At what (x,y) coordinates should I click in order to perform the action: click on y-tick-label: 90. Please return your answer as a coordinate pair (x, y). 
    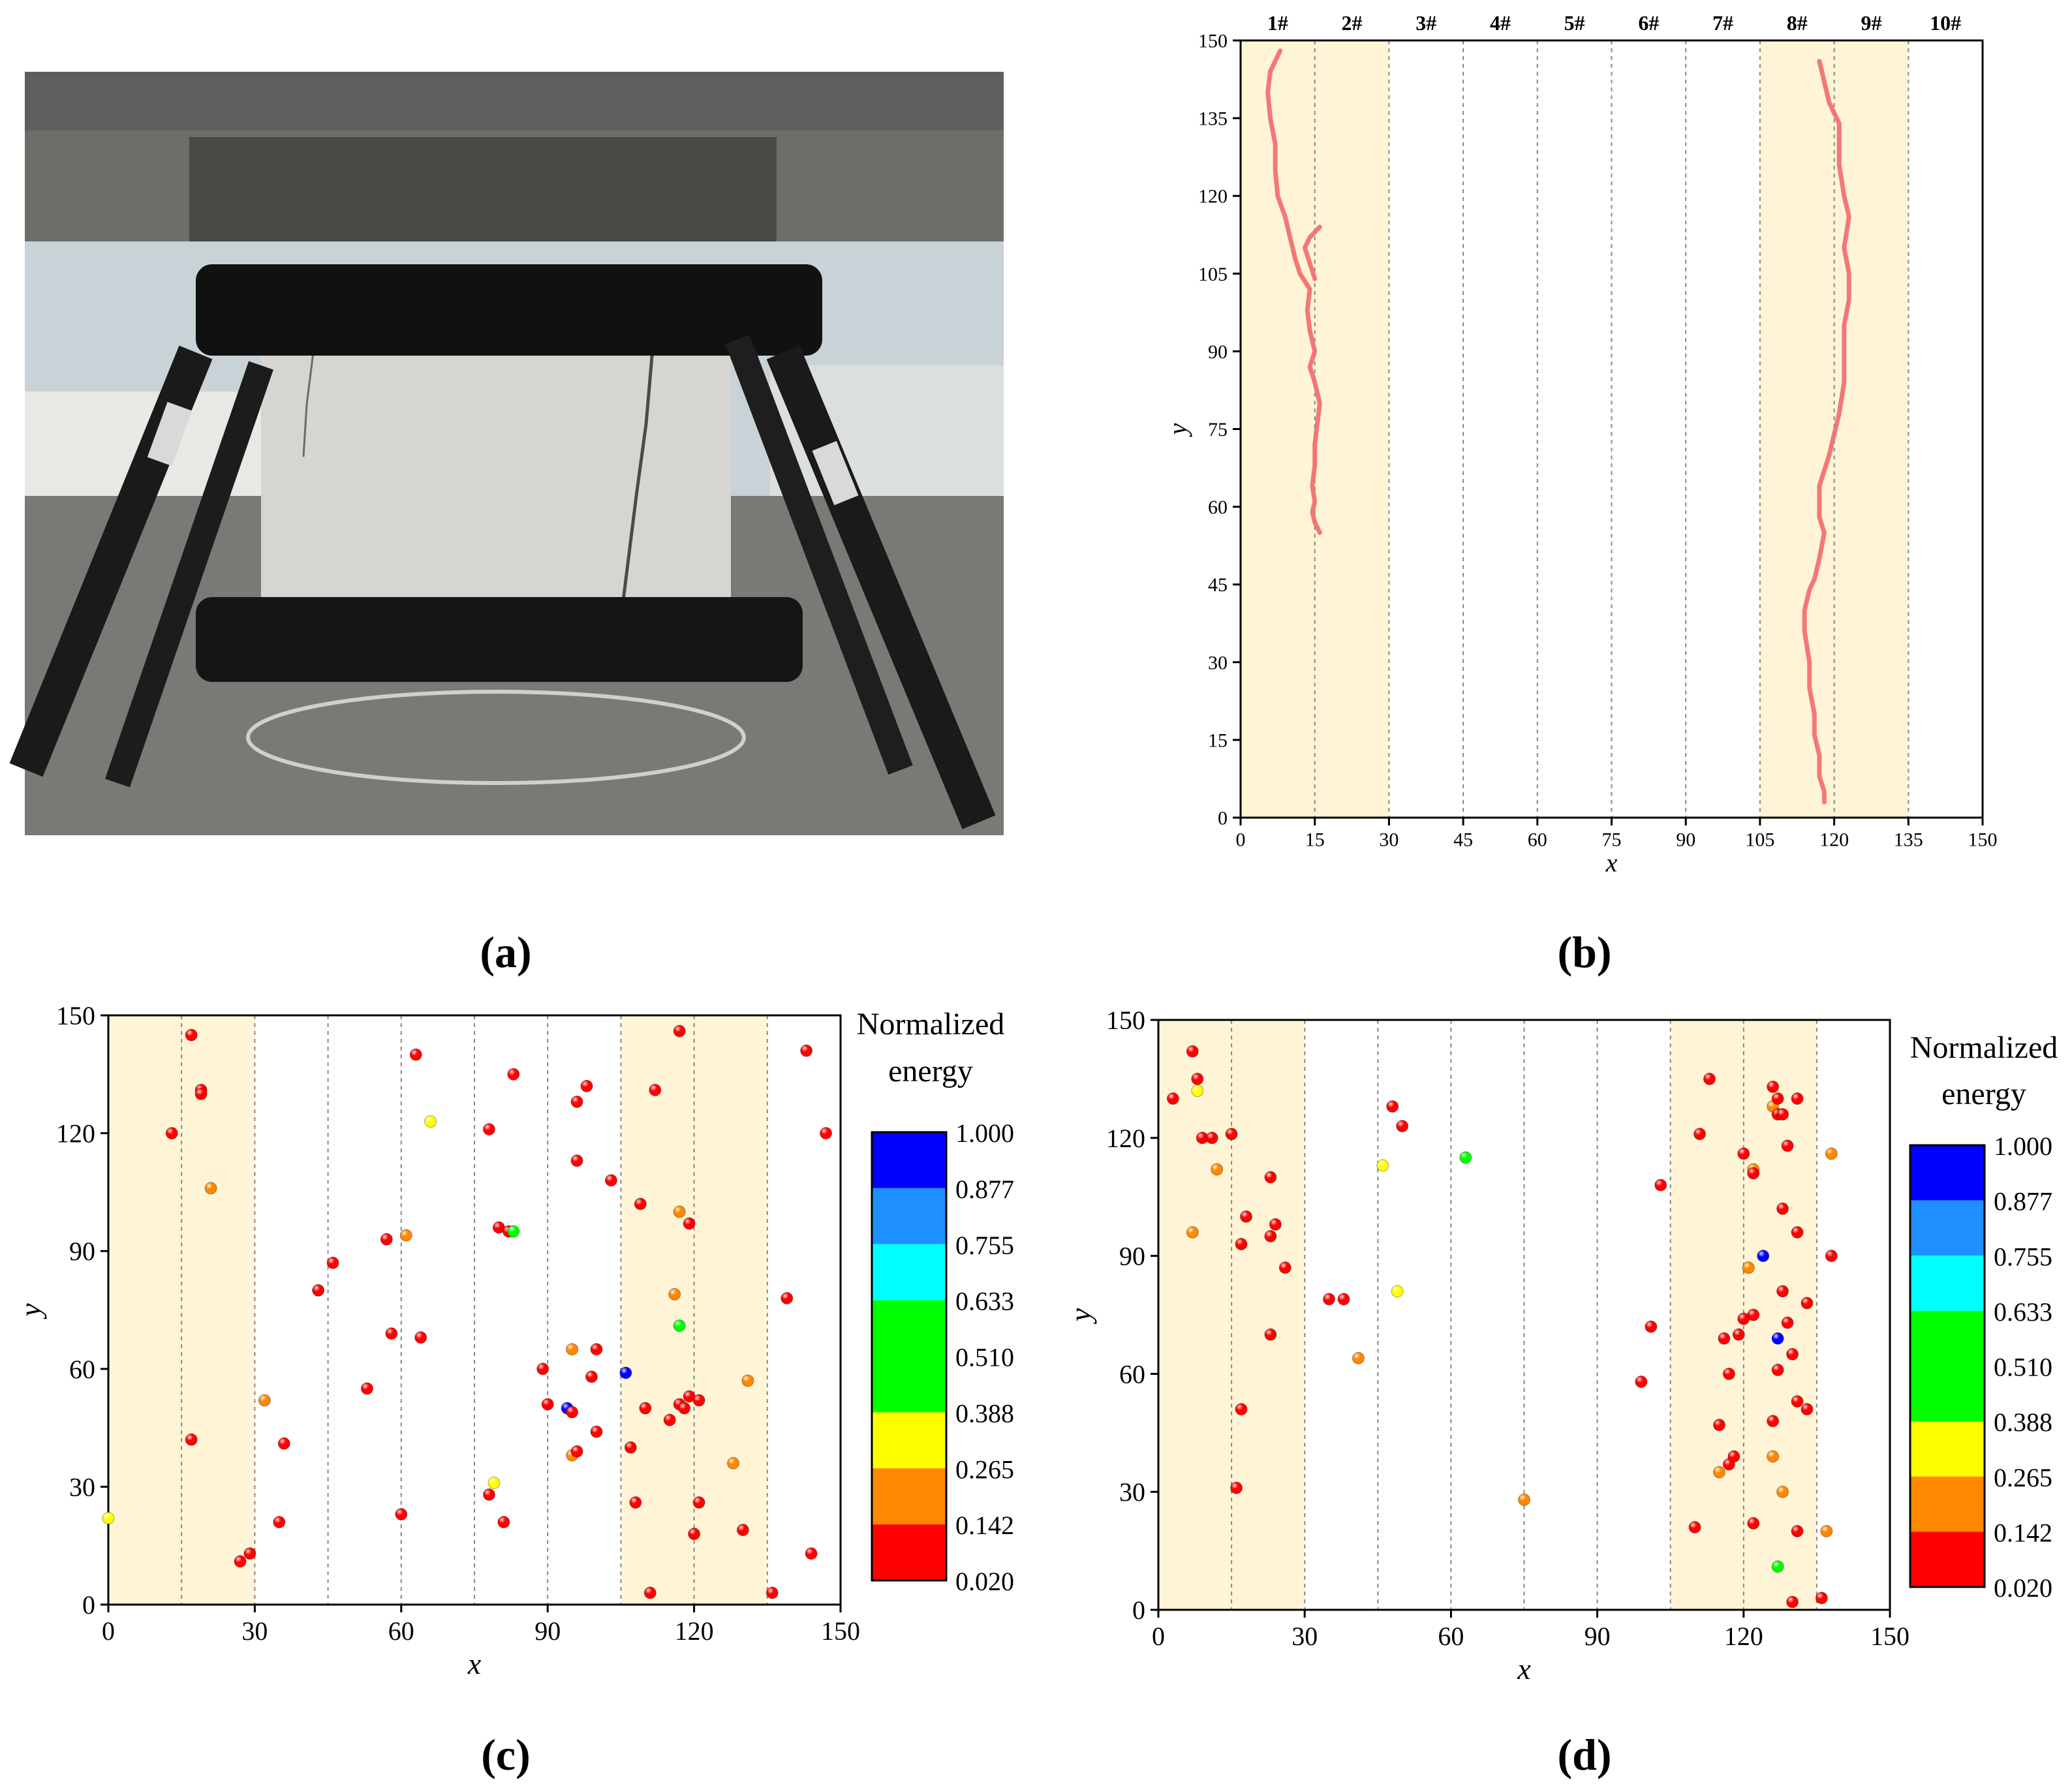
    Looking at the image, I should click on (82, 1251).